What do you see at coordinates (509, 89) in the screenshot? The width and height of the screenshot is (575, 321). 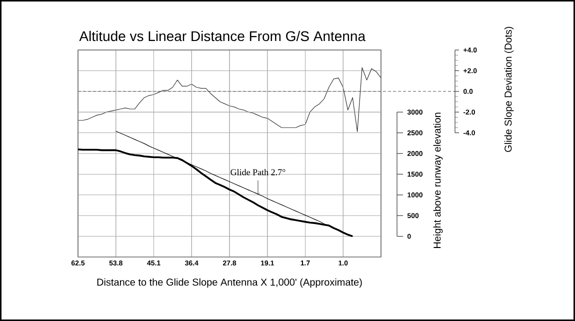 I see `y-axis-title: Glide Slope Deviation (Dots)` at bounding box center [509, 89].